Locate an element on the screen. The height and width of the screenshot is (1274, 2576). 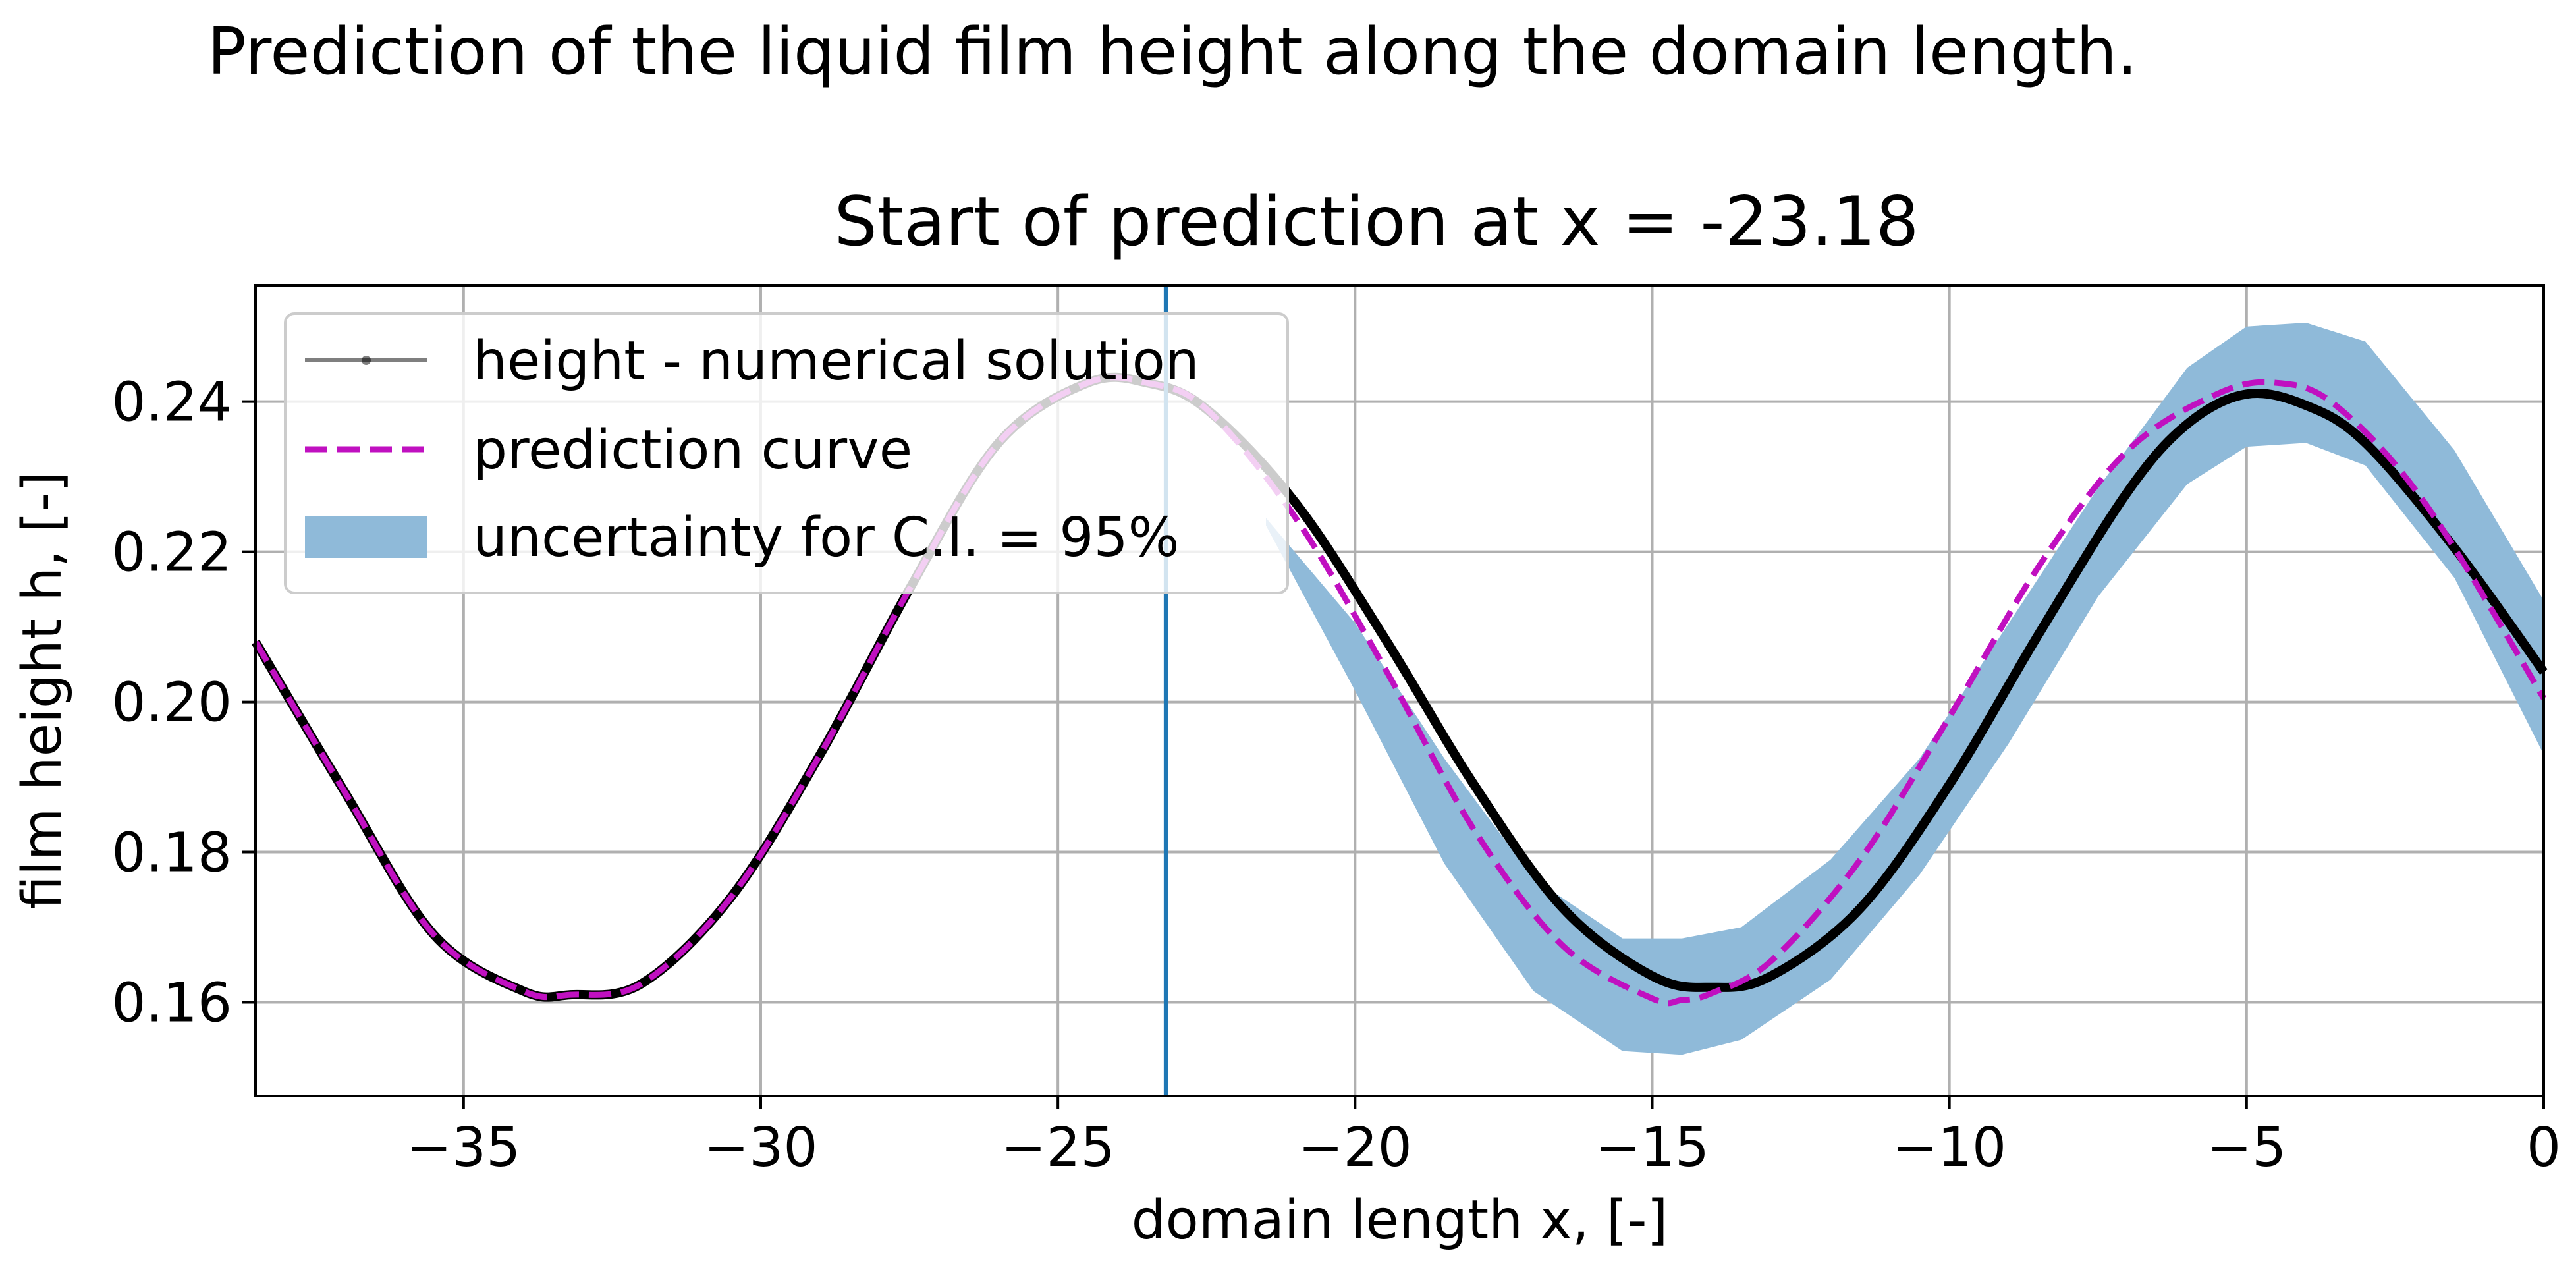
x-tick-label-7: 0 is located at coordinates (2544, 1148).